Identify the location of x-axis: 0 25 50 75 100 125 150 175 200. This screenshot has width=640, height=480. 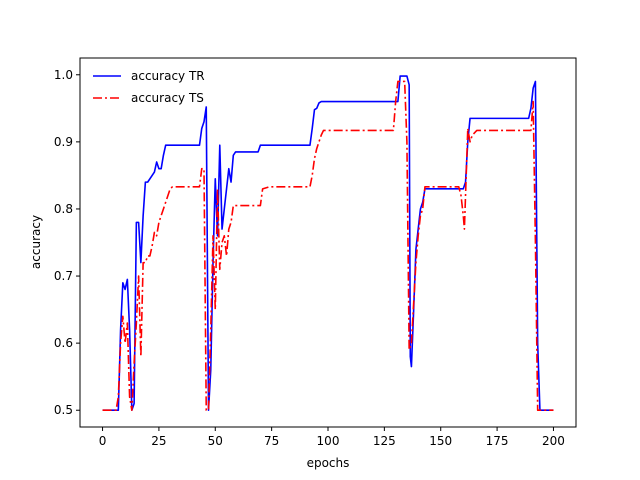
(332, 437).